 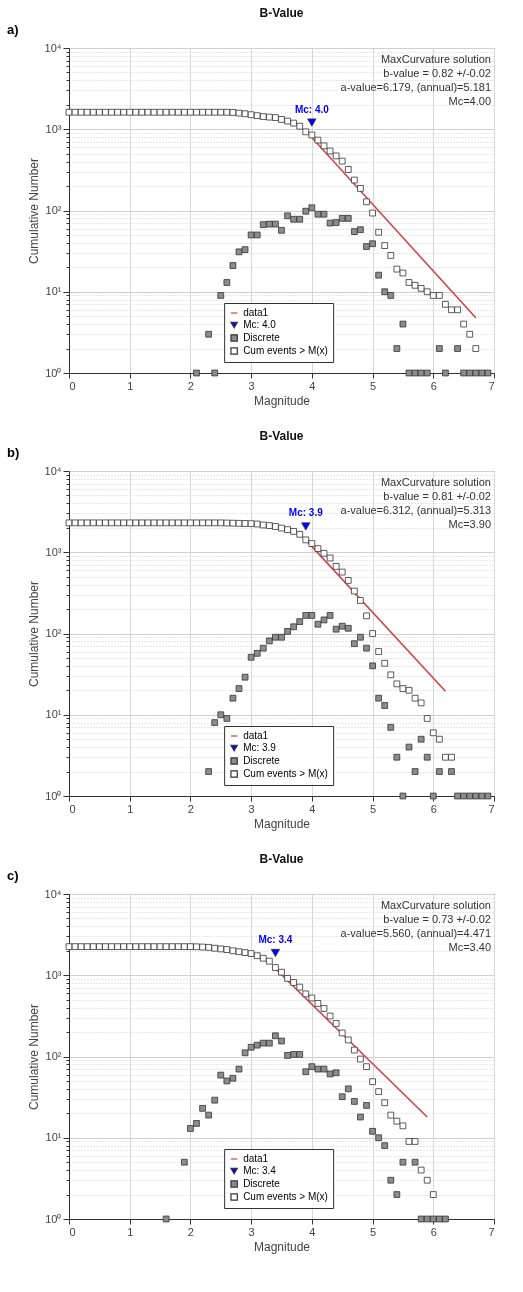 What do you see at coordinates (285, 773) in the screenshot?
I see `legend-label: Cum events > M(x)` at bounding box center [285, 773].